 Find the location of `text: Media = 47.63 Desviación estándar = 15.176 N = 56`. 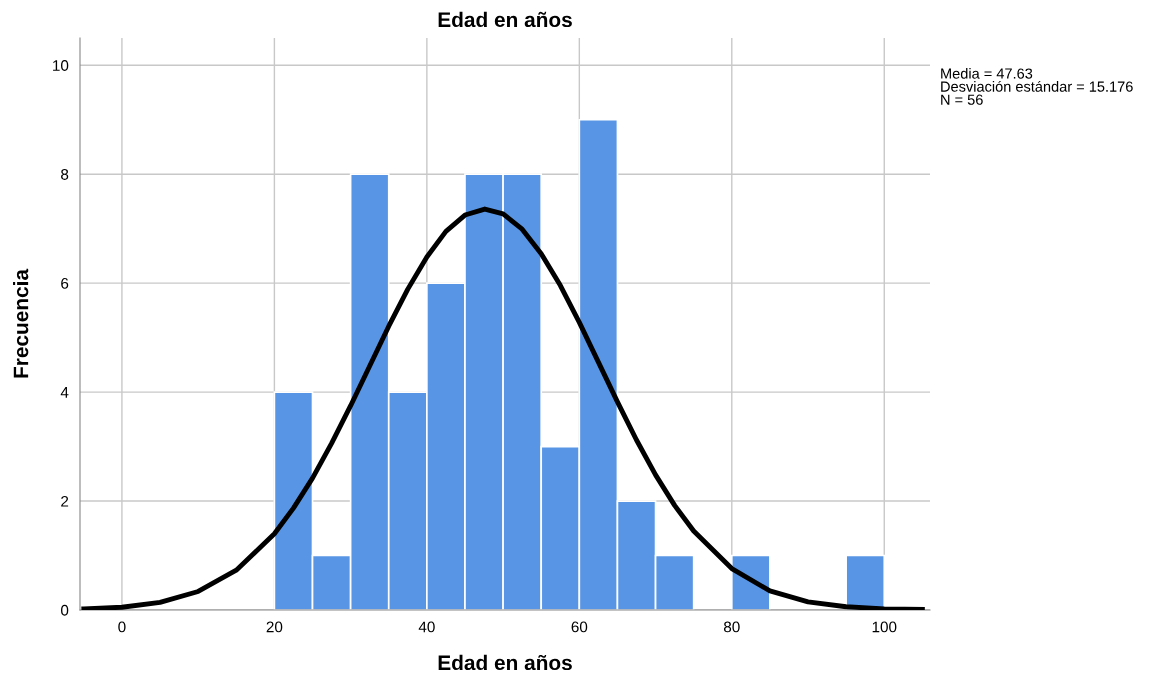

text: Media = 47.63 Desviación estándar = 15.176 N = 56 is located at coordinates (1037, 86).